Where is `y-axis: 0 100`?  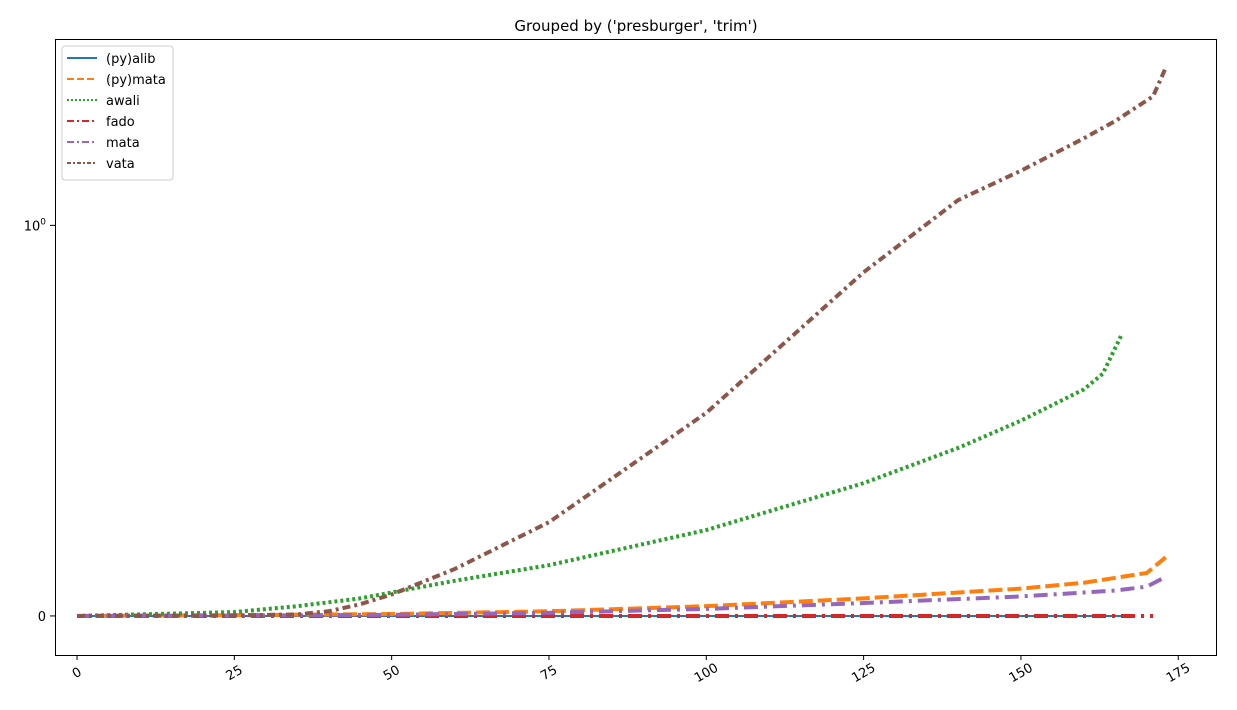
y-axis: 0 100 is located at coordinates (39, 421).